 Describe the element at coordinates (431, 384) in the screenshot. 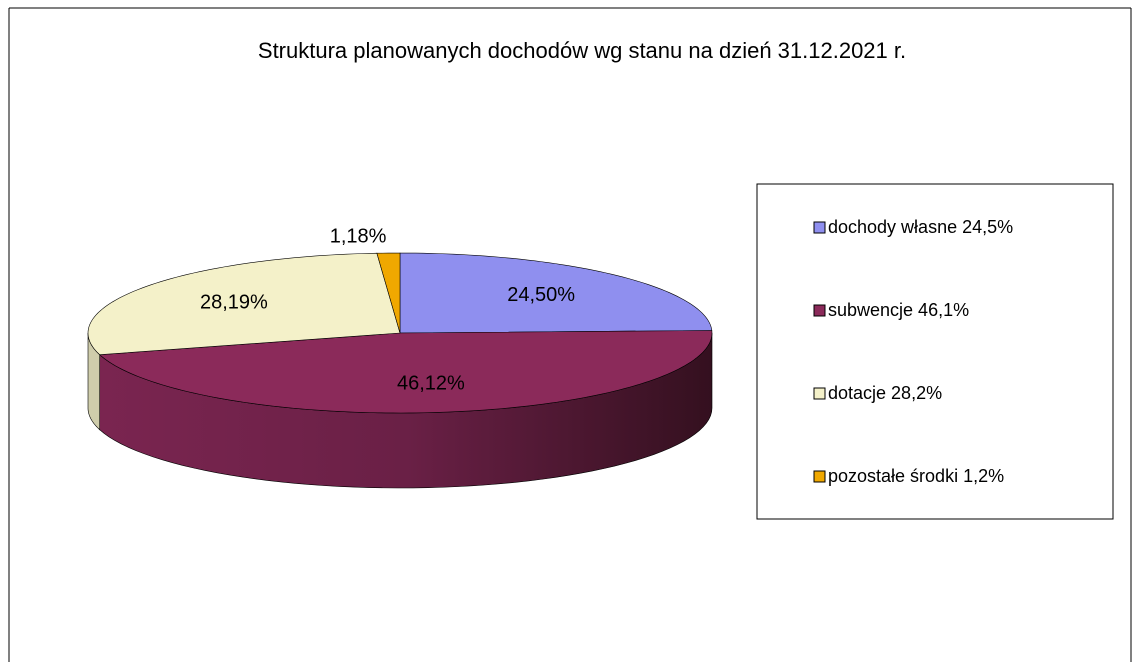

I see `data-label: 46,12%` at that location.